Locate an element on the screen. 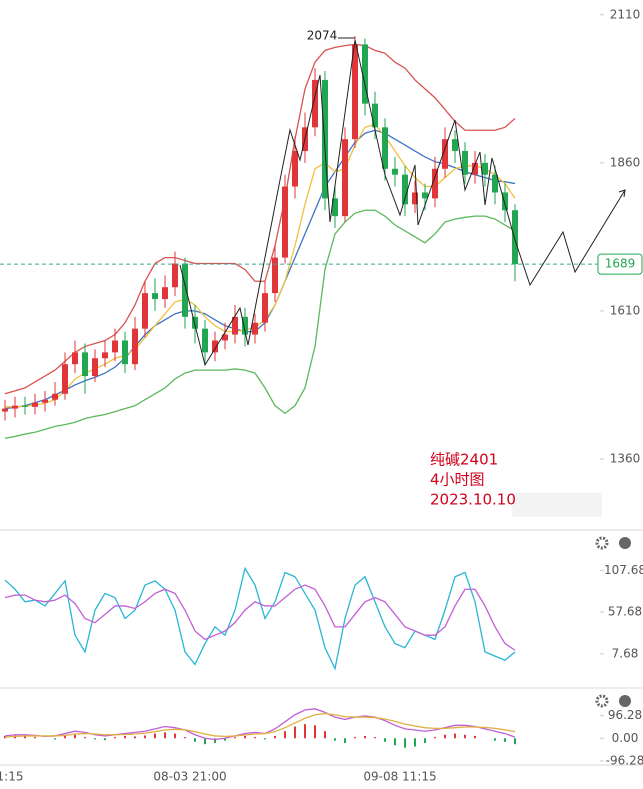 This screenshot has width=643, height=789. x-tick-label: 1:15 is located at coordinates (11, 777).